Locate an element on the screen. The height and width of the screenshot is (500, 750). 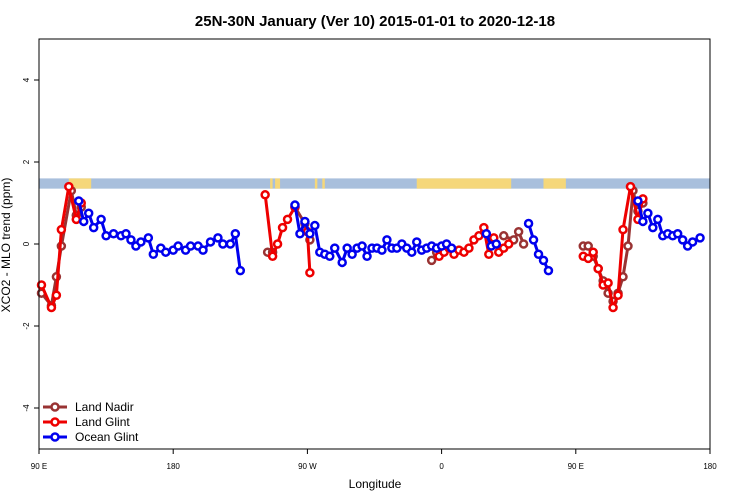
legend-entry: Land Nadir is located at coordinates (88, 407).